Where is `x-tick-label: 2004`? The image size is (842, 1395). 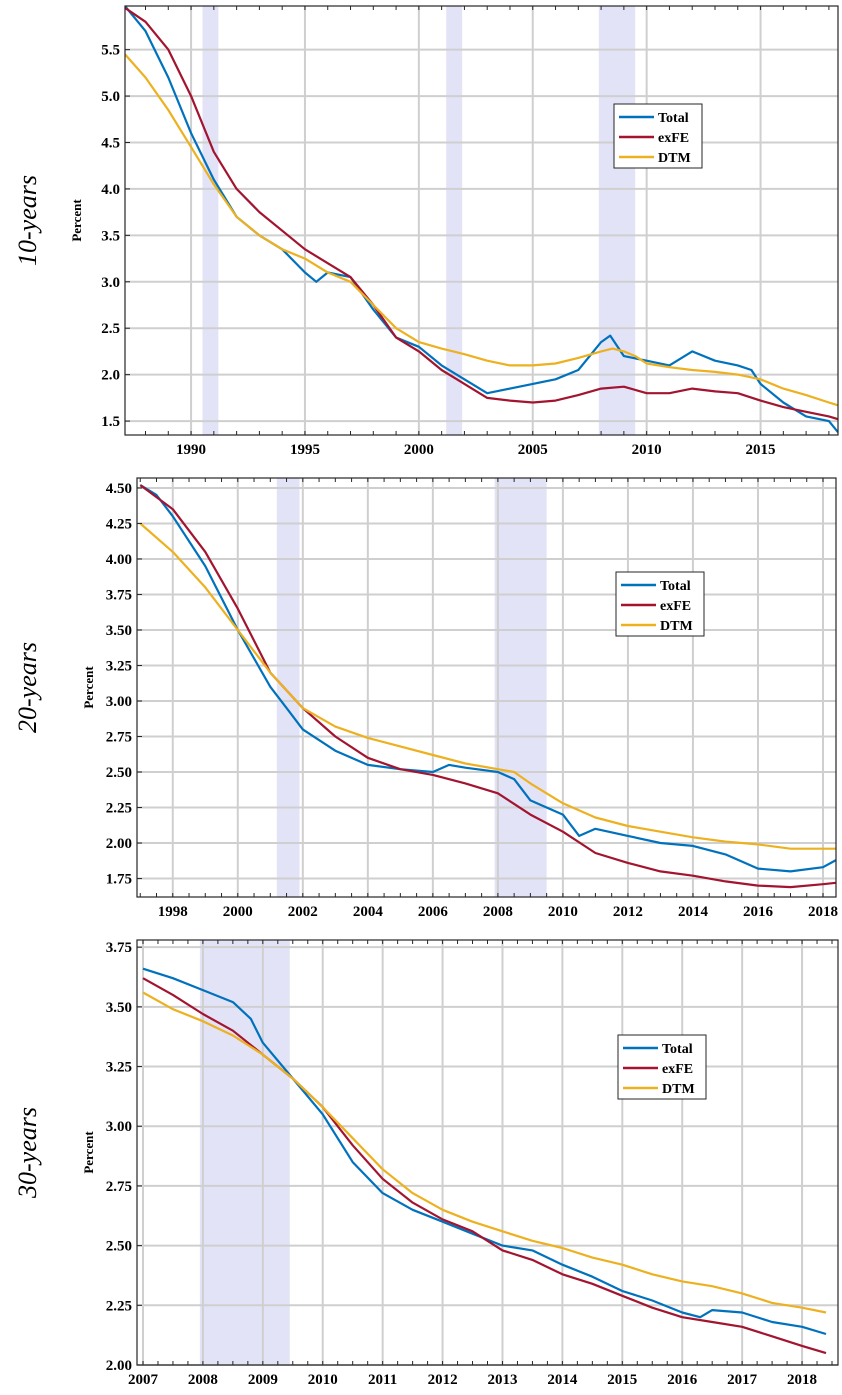 x-tick-label: 2004 is located at coordinates (368, 912).